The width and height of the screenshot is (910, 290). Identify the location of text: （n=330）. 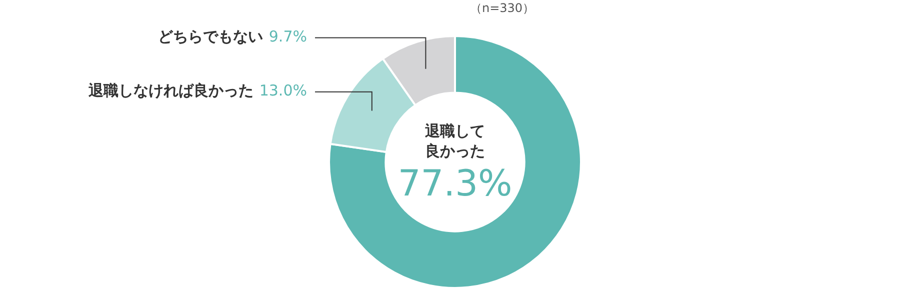
(502, 8).